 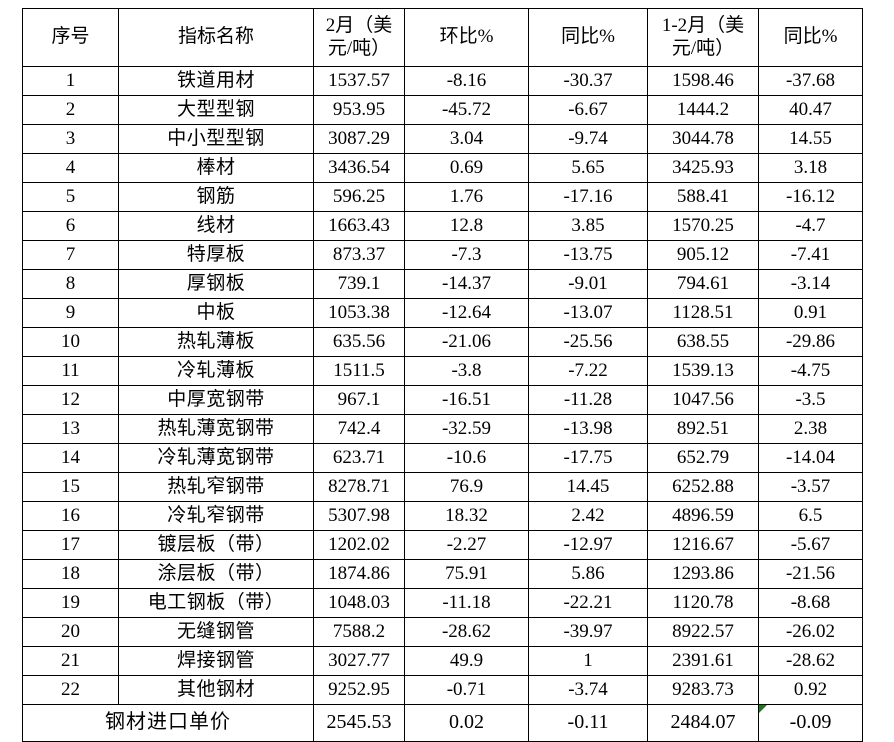 I want to click on cell-mom: 76.9, so click(x=466, y=487).